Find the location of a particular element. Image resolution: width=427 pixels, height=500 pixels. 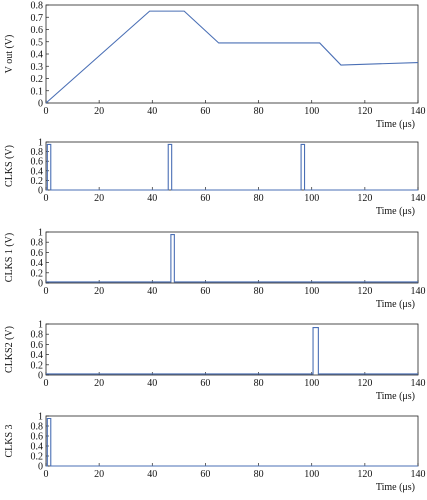

y-tick-label: 0.1 is located at coordinates (37, 91).